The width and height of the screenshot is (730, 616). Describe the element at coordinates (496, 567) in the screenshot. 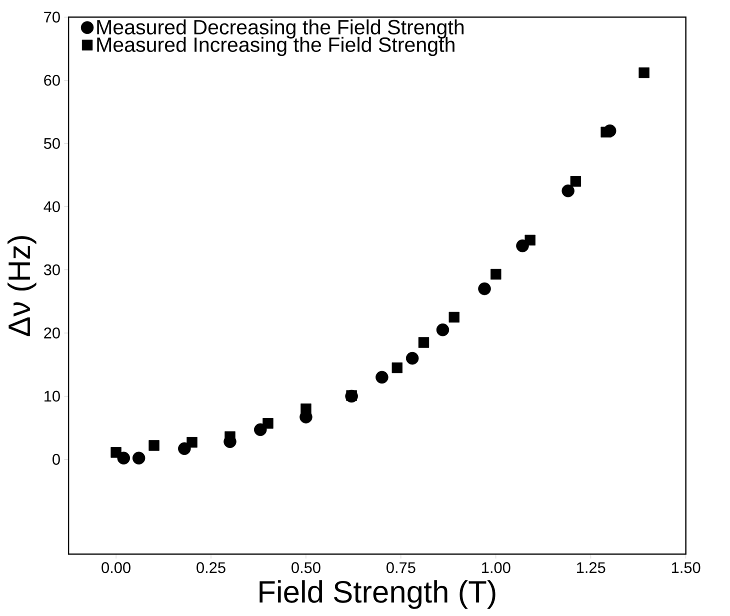

I see `x-tick-label: 1.00` at that location.